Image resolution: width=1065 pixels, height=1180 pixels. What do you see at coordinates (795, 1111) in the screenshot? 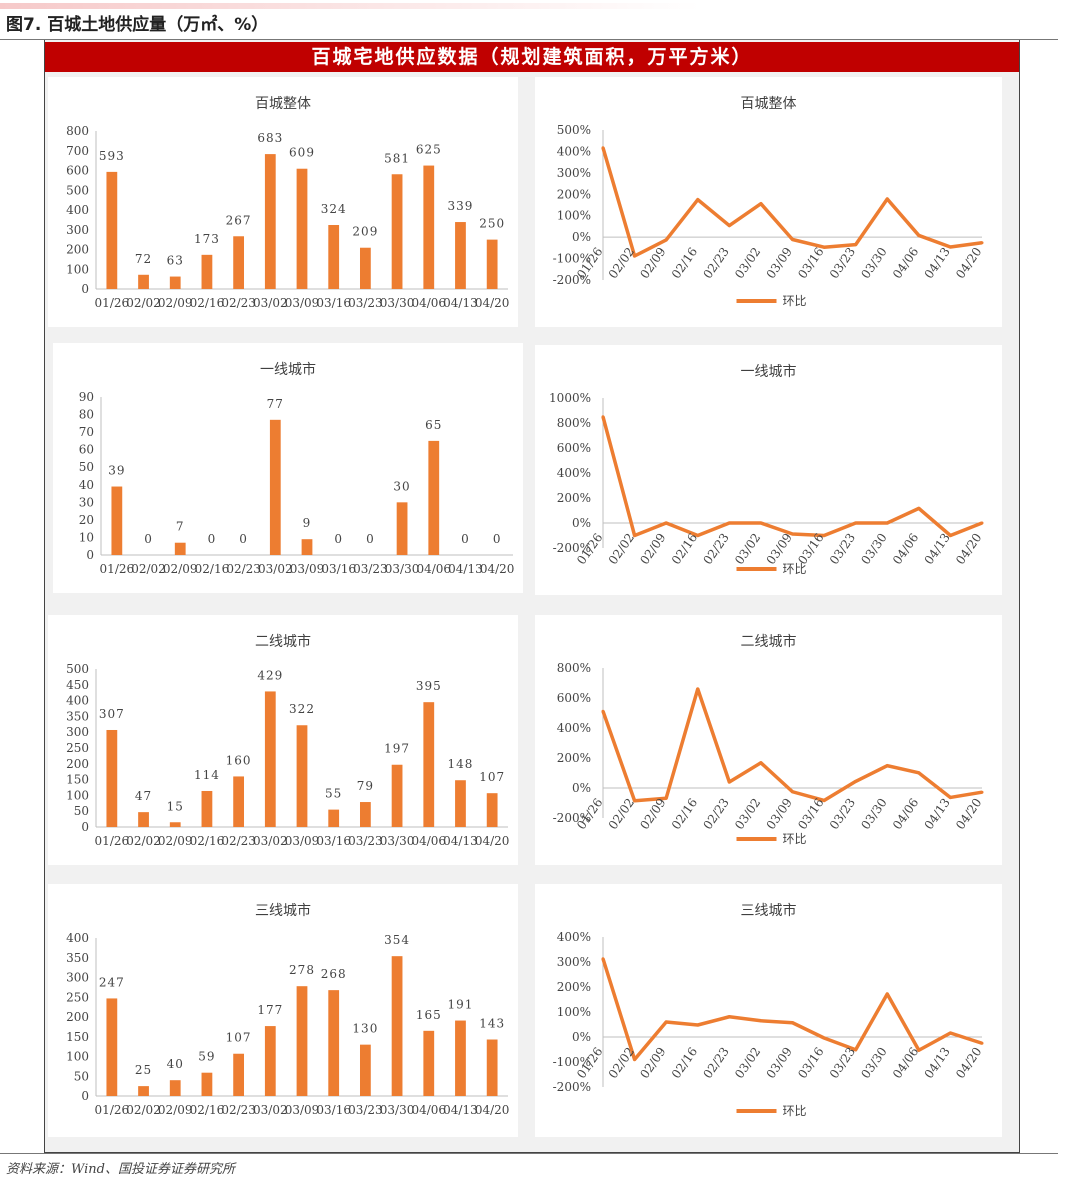
I see `legend-label: 环比` at bounding box center [795, 1111].